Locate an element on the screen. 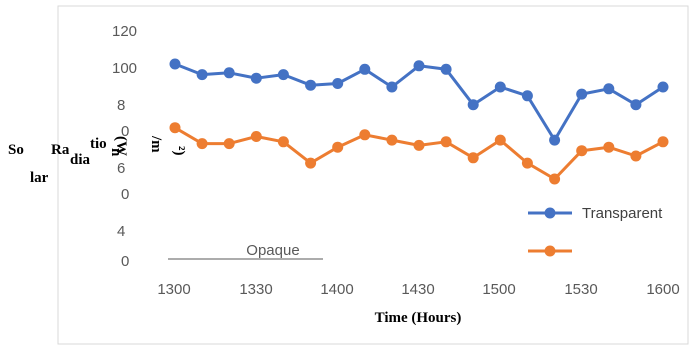 The width and height of the screenshot is (694, 350). y-axis-title-part-1: So is located at coordinates (16, 150).